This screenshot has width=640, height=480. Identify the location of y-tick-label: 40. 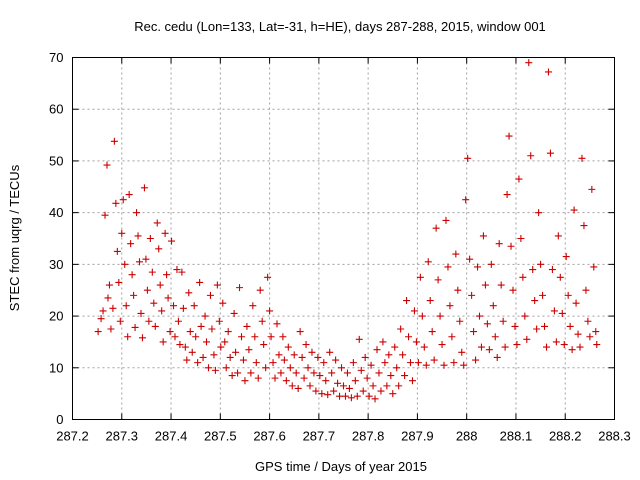
(56, 212).